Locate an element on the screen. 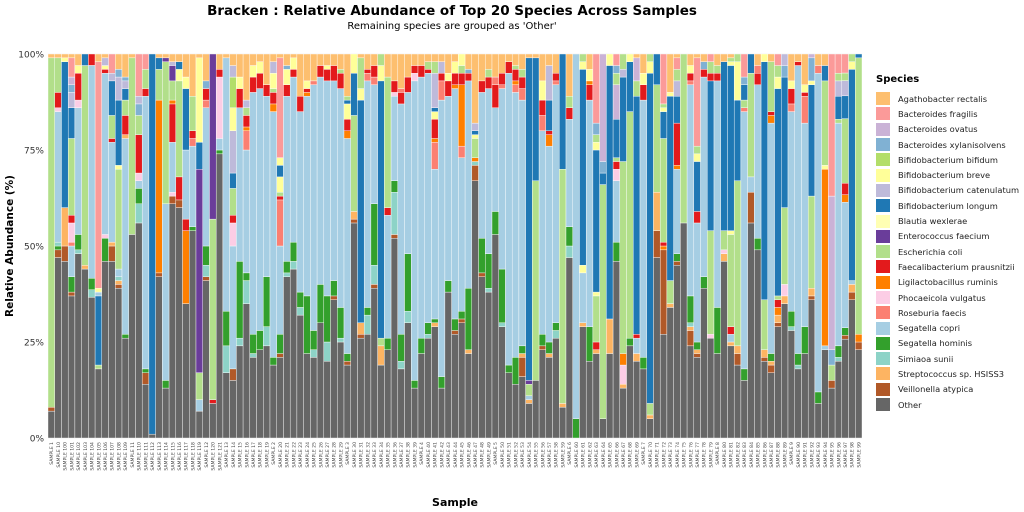 This screenshot has width=1024, height=512. y-tick-label: 50% is located at coordinates (34, 248).